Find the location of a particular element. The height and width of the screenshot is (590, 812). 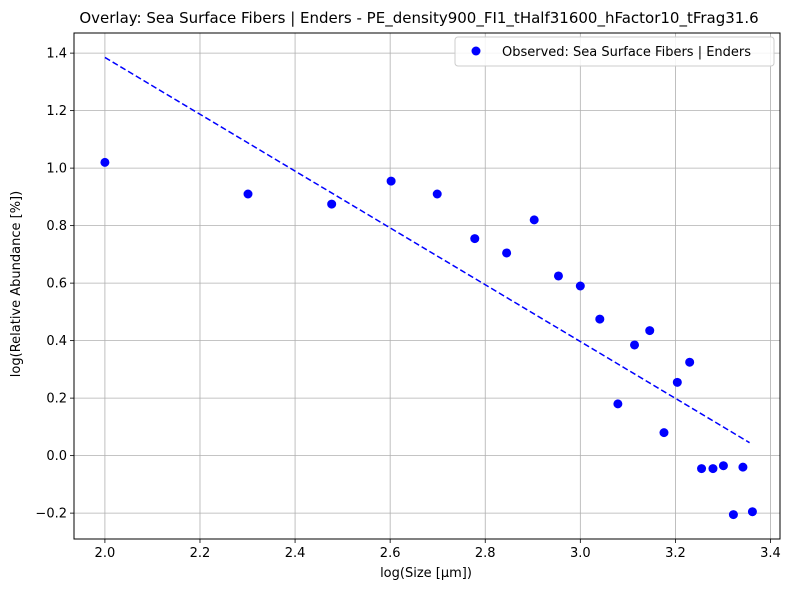

y-tick-label: 1.4 is located at coordinates (56, 54).